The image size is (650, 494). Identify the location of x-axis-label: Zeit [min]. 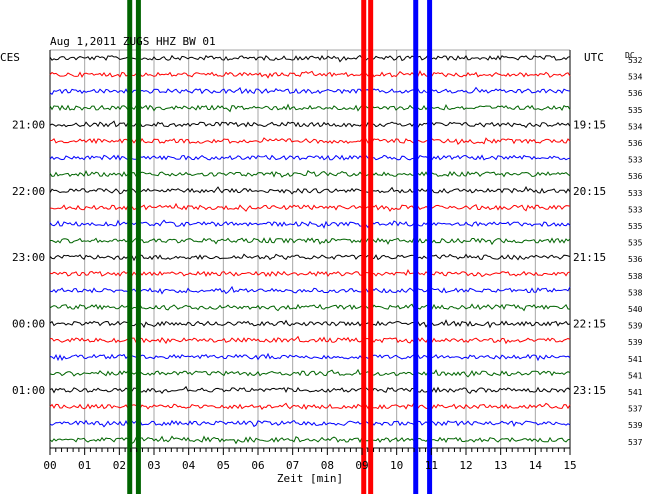
(310, 478).